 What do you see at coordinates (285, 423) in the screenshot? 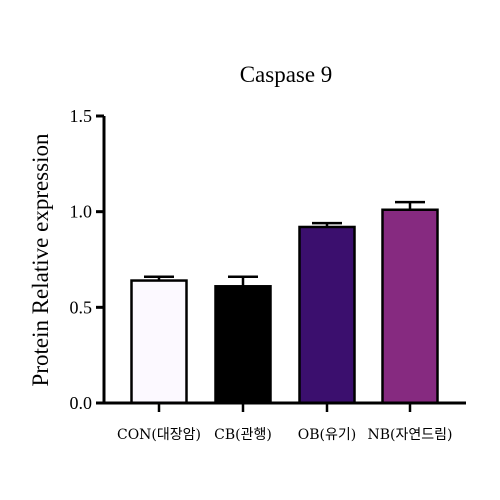
I see `x-axis-categories: CON(대장암) CB(관행) OB(유기) NB(자연드림)` at bounding box center [285, 423].